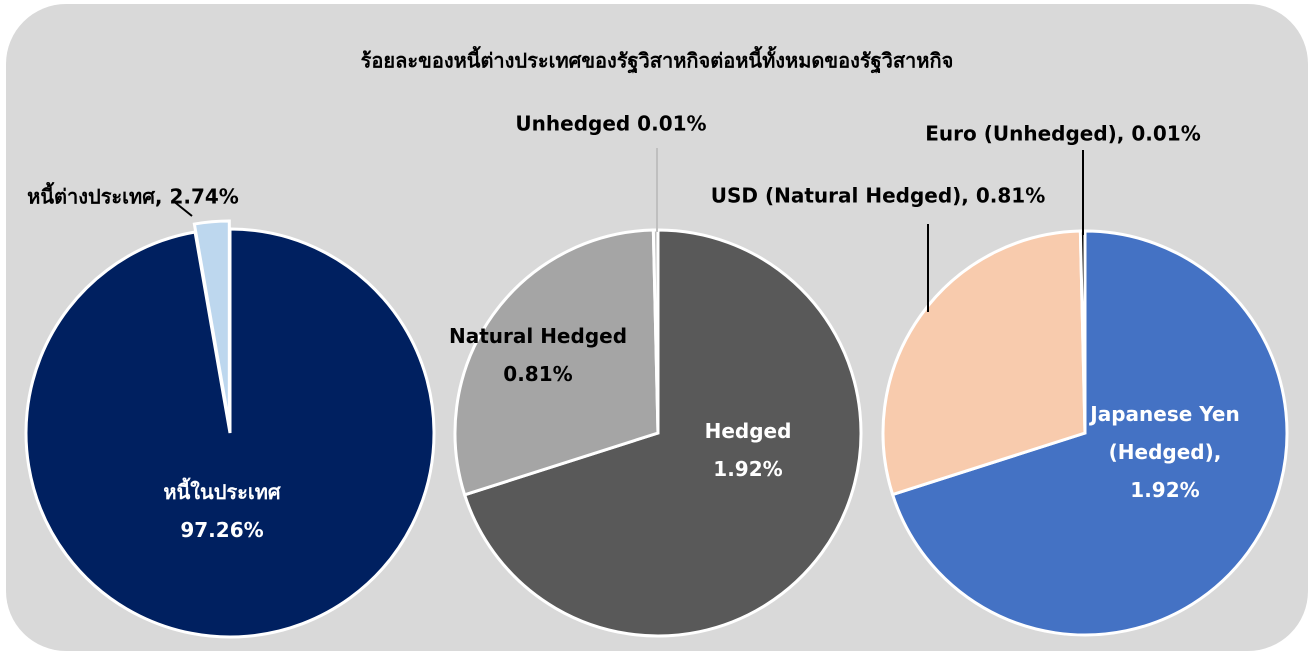 The image size is (1314, 655). Describe the element at coordinates (748, 450) in the screenshot. I see `data-label: Hedged 1.92%` at that location.